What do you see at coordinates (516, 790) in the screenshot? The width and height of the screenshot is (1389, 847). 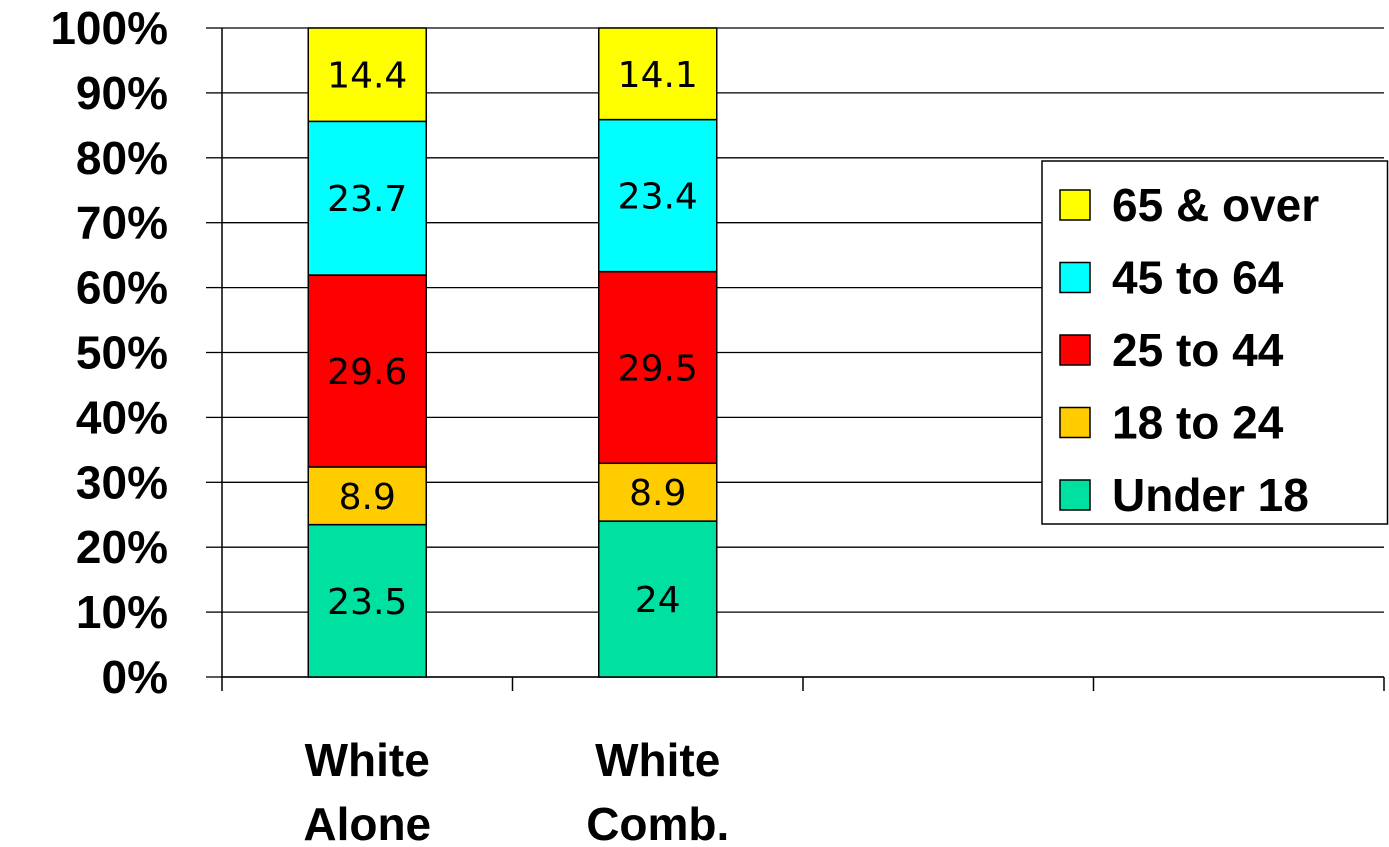 I see `x-axis-category-labels: White Alone White Comb.` at bounding box center [516, 790].